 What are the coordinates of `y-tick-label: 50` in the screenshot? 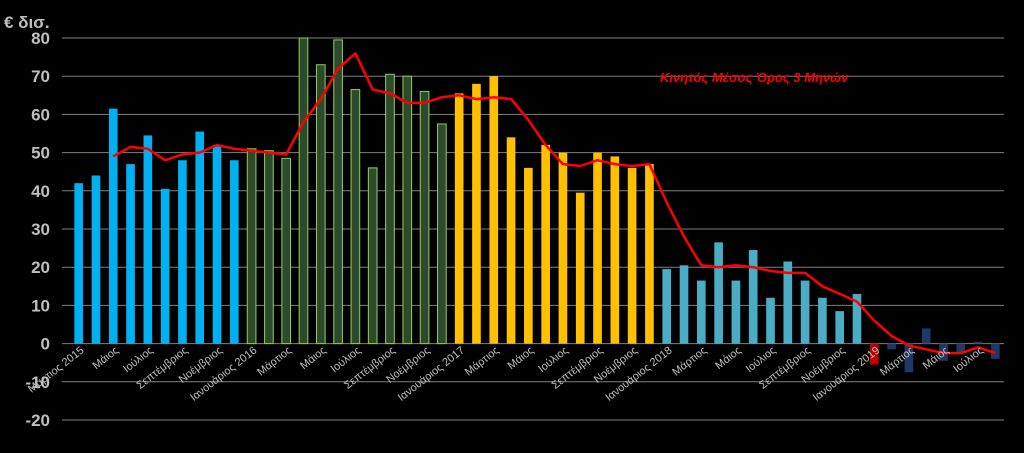 It's located at (40, 153).